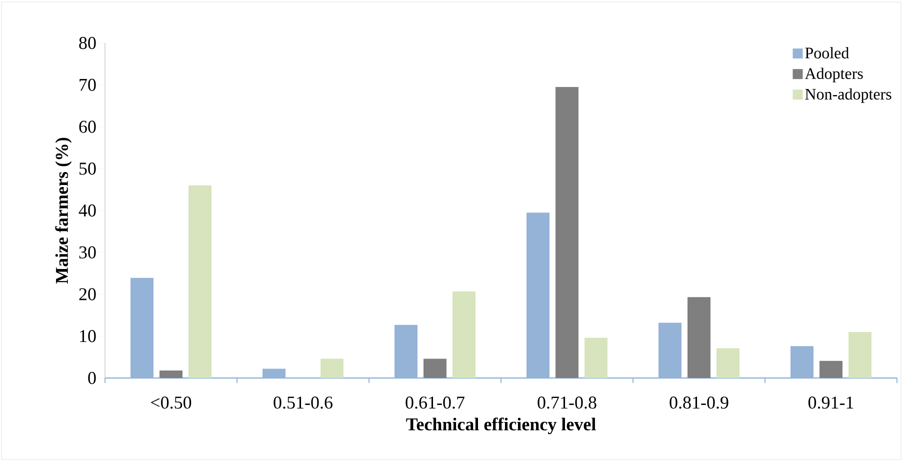  I want to click on y-tick-label: 60, so click(87, 126).